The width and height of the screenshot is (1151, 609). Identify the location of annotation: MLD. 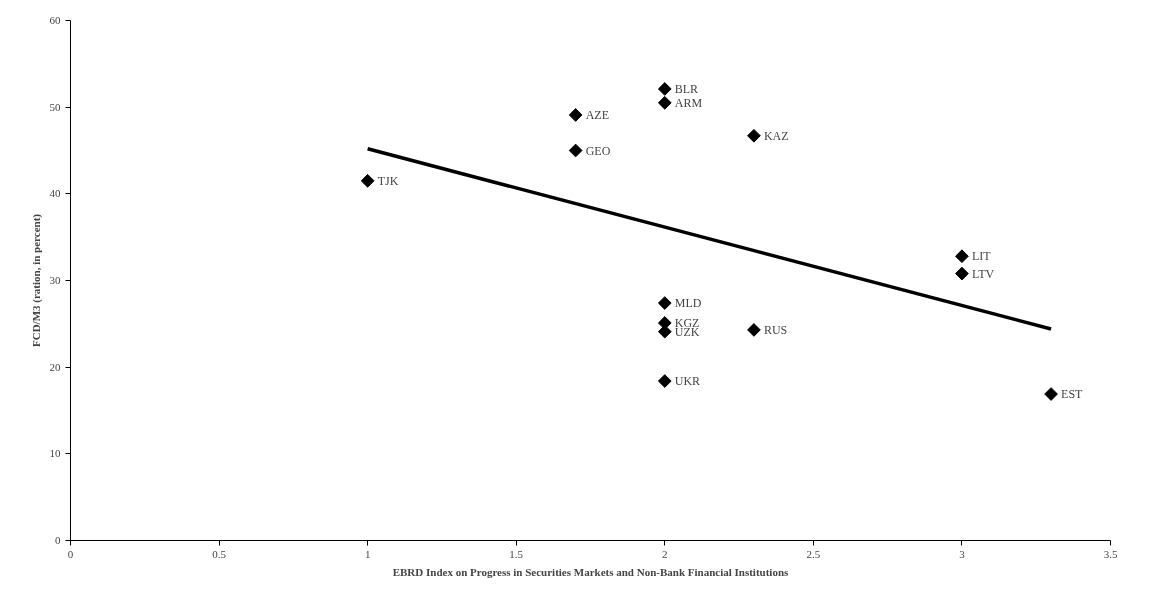
(688, 303).